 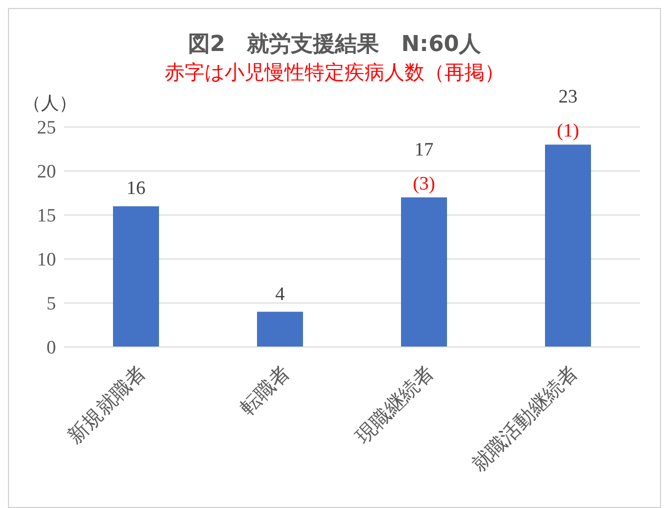 I want to click on data-label: 4, so click(x=280, y=294).